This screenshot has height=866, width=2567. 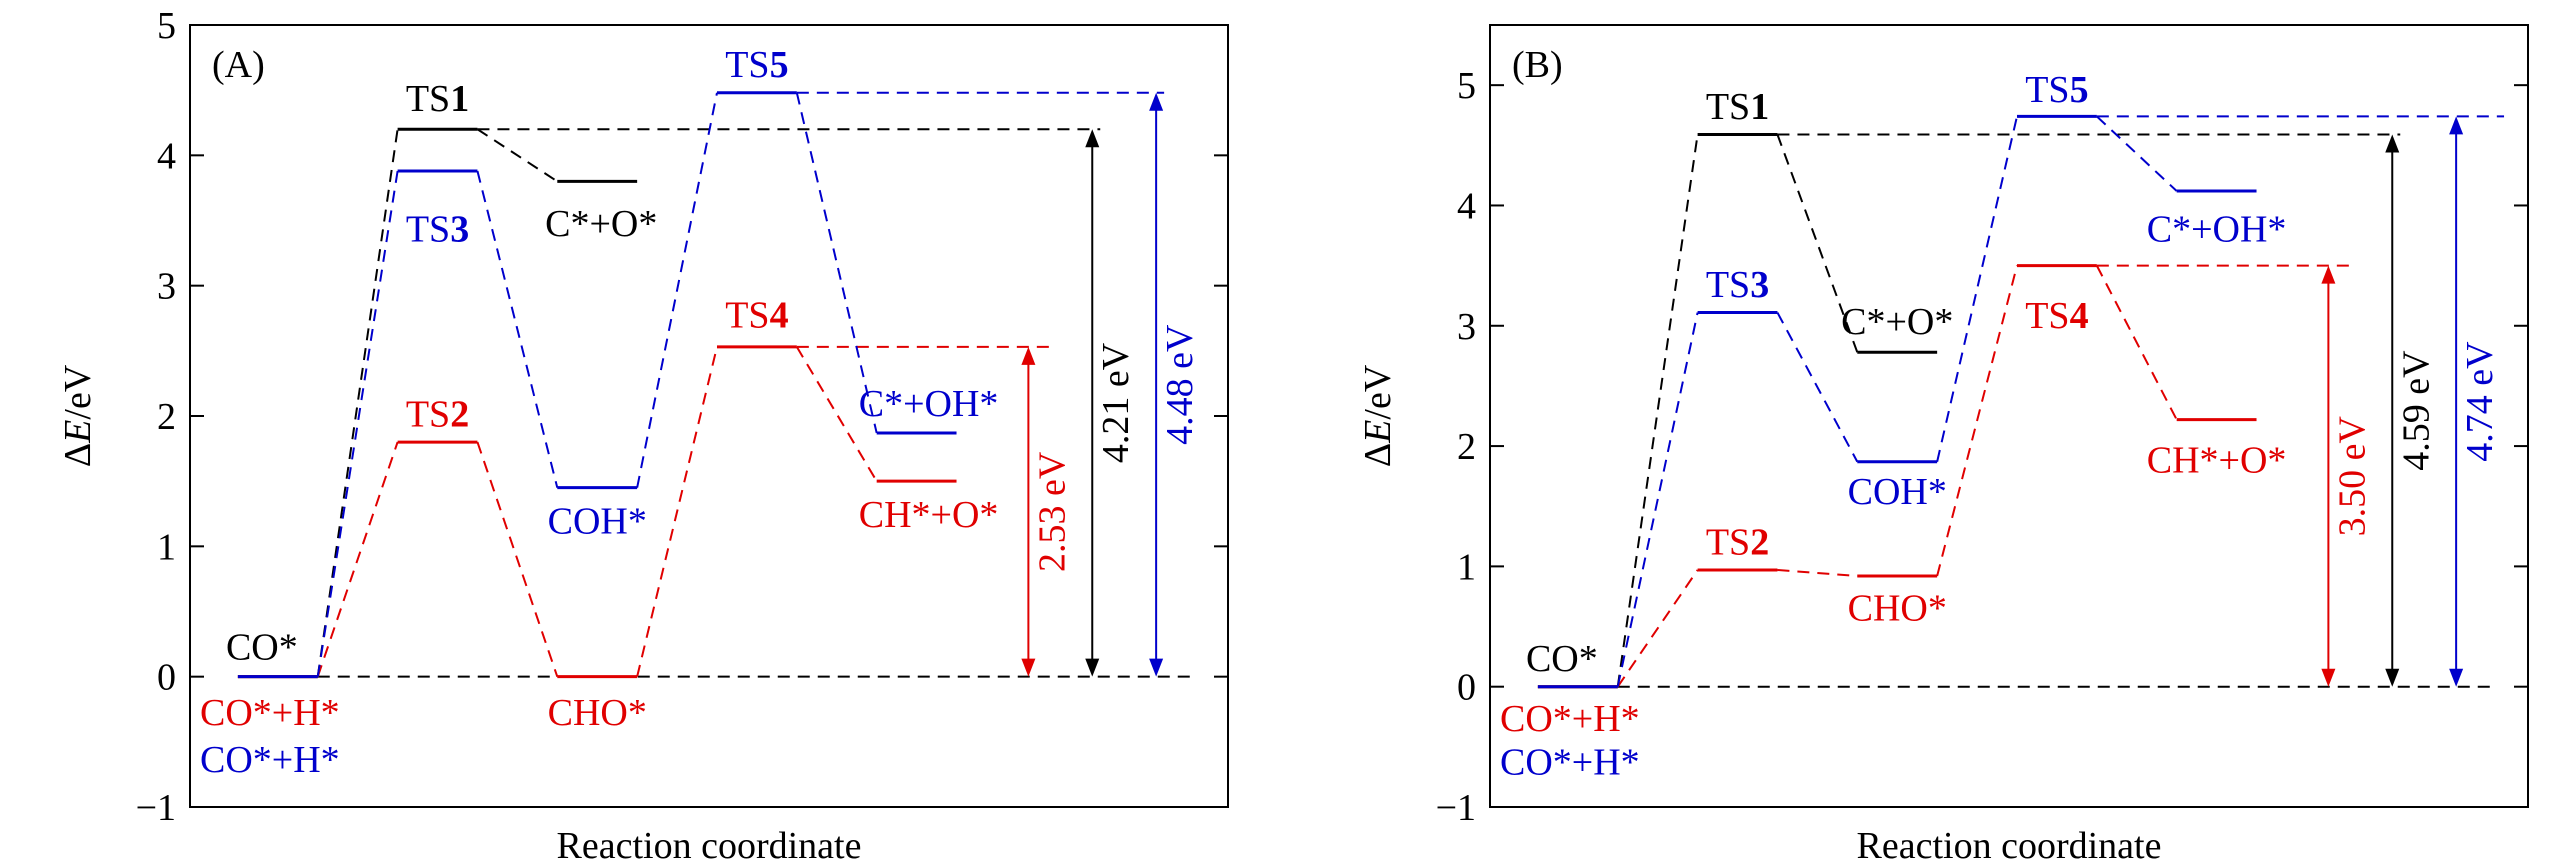 I want to click on energy-barrier-label: 4.48 eV, so click(x=1180, y=384).